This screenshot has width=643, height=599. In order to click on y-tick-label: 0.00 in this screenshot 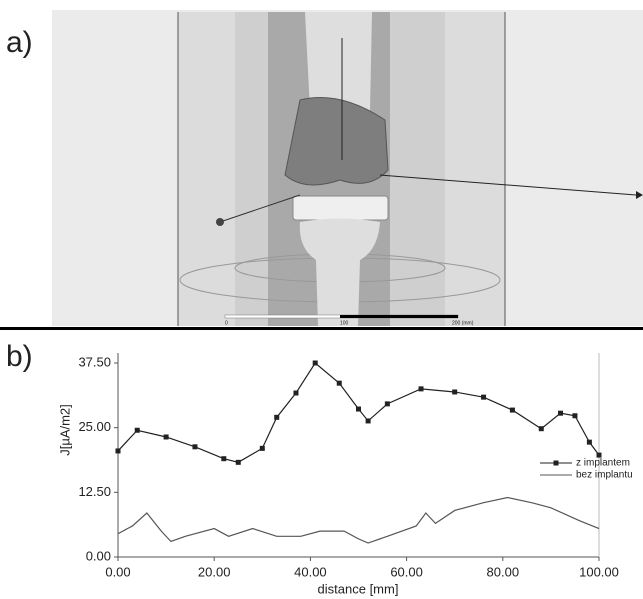, I will do `click(98, 555)`.